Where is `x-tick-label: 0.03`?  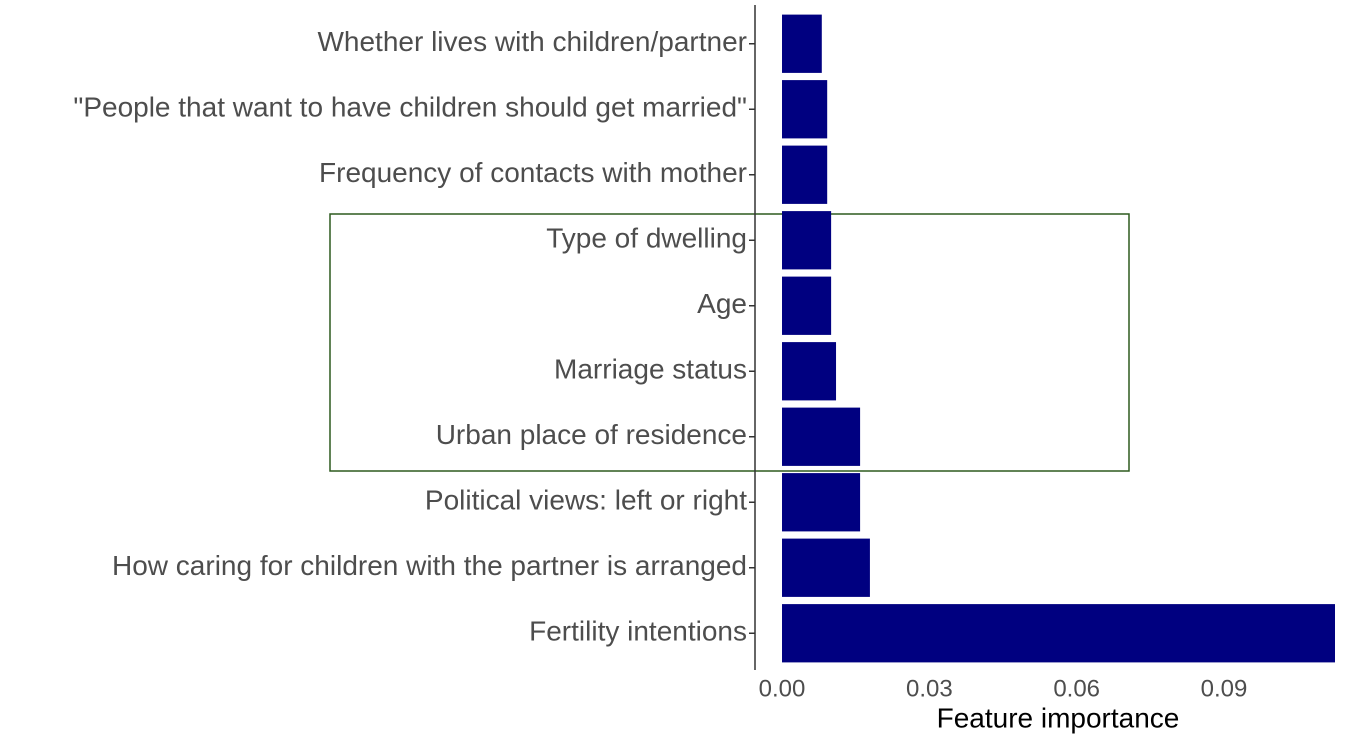
x-tick-label: 0.03 is located at coordinates (929, 688).